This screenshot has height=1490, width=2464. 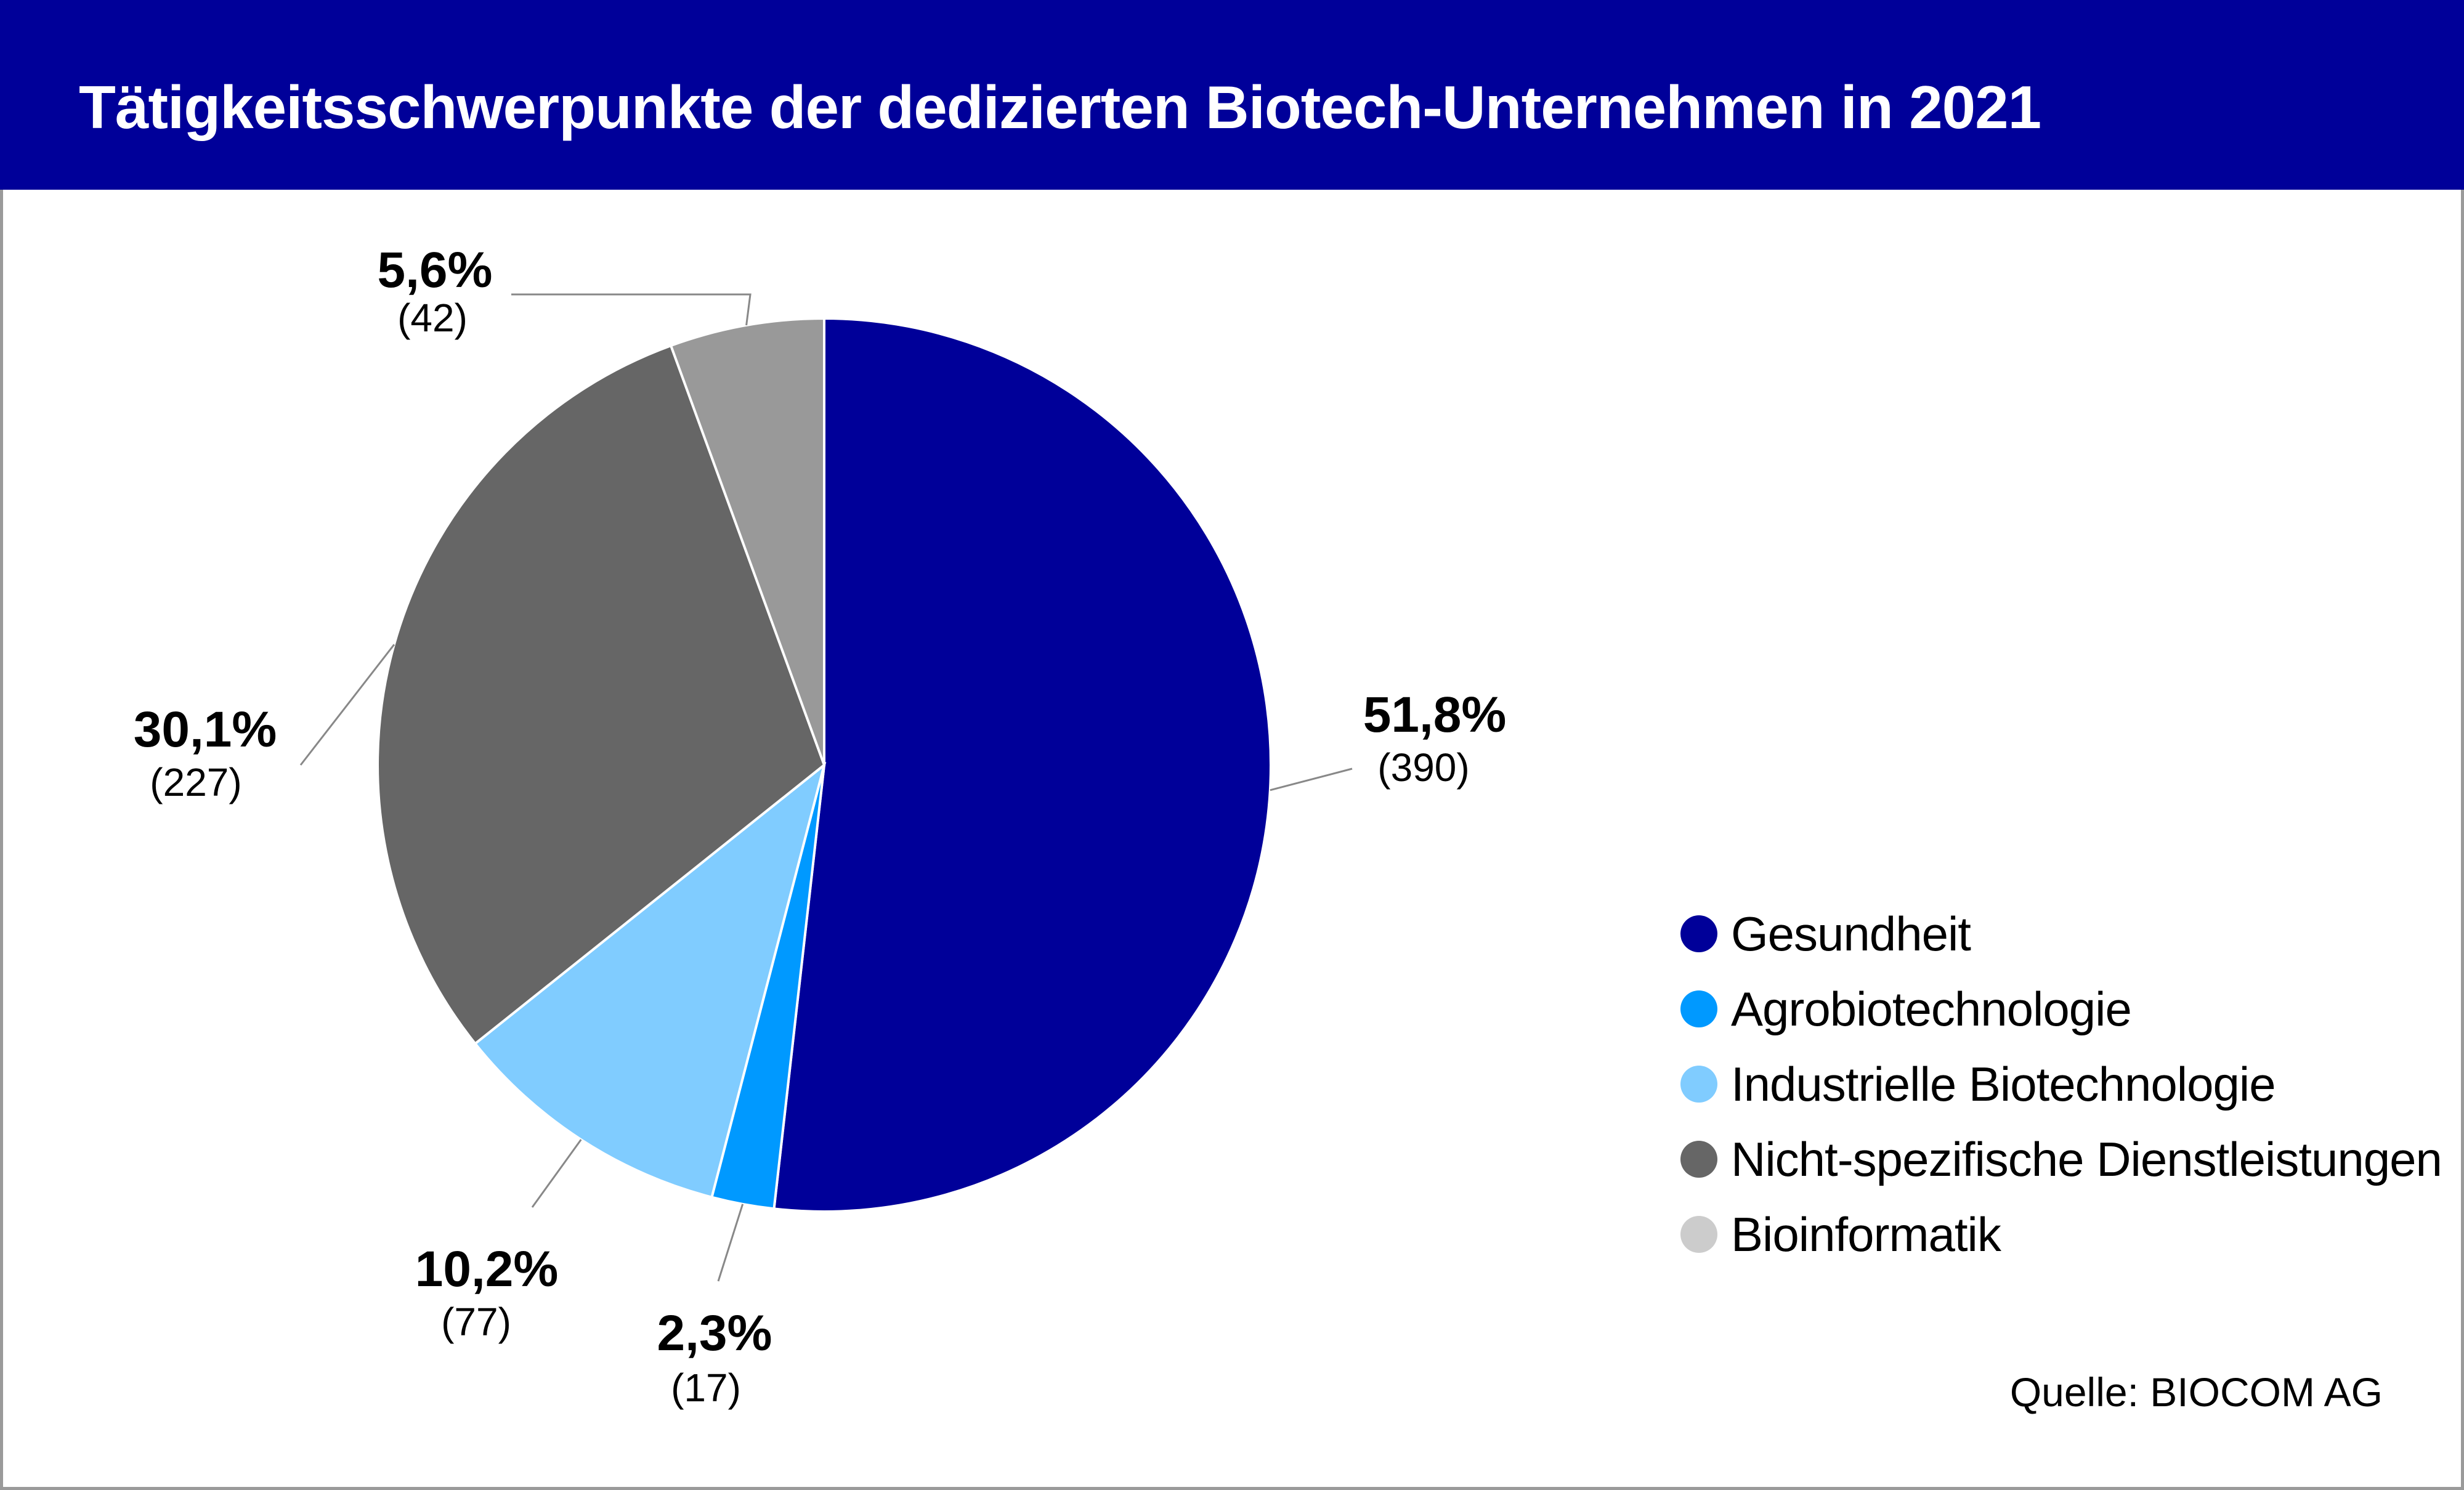 I want to click on slice-percent-label-1: 51,8%, so click(x=1435, y=715).